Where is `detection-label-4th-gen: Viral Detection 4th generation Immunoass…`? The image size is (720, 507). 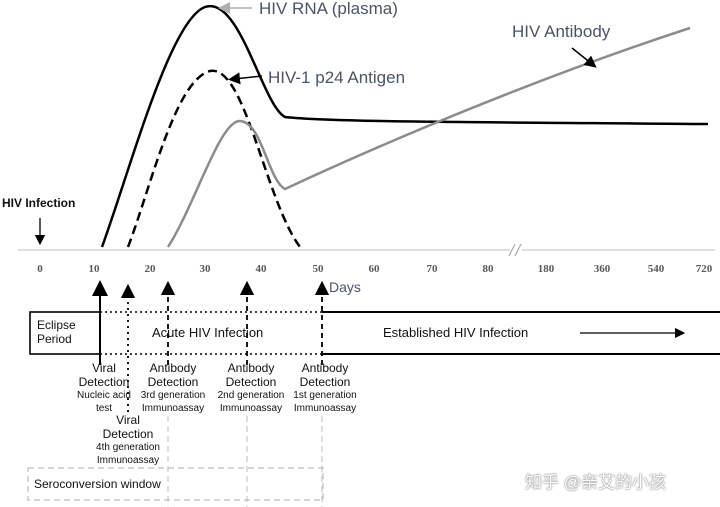
detection-label-4th-gen: Viral Detection 4th generation Immunoass… is located at coordinates (128, 439).